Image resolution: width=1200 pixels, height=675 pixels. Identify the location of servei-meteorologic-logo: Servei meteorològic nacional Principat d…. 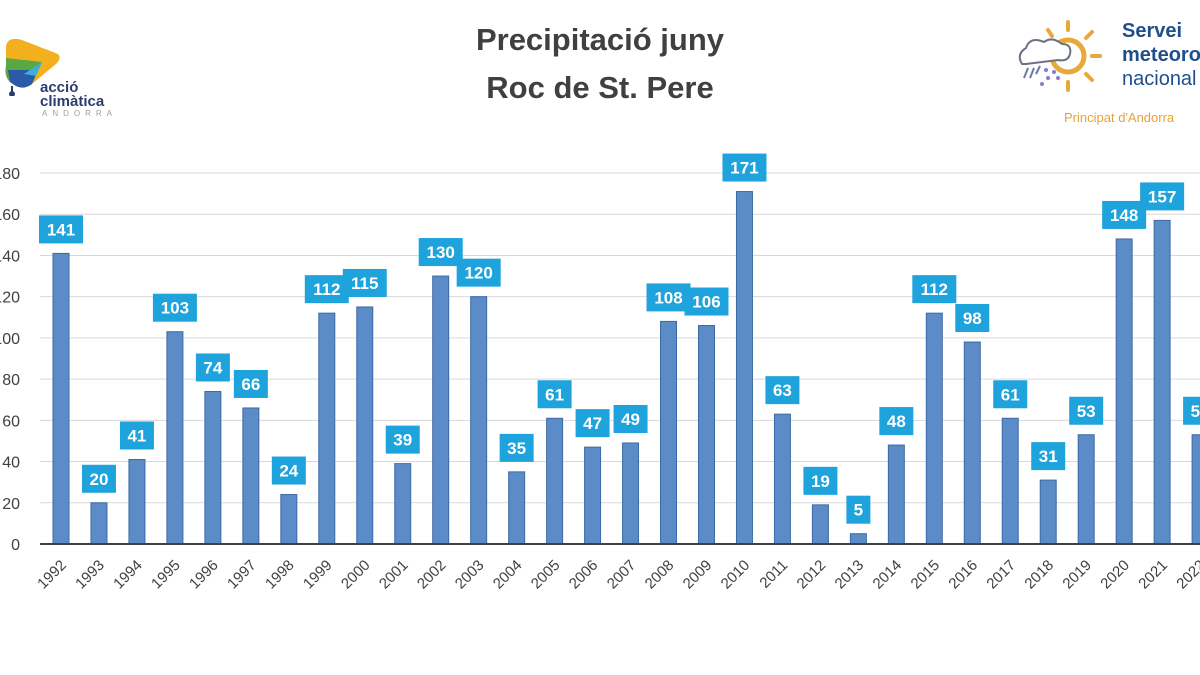
(1106, 74).